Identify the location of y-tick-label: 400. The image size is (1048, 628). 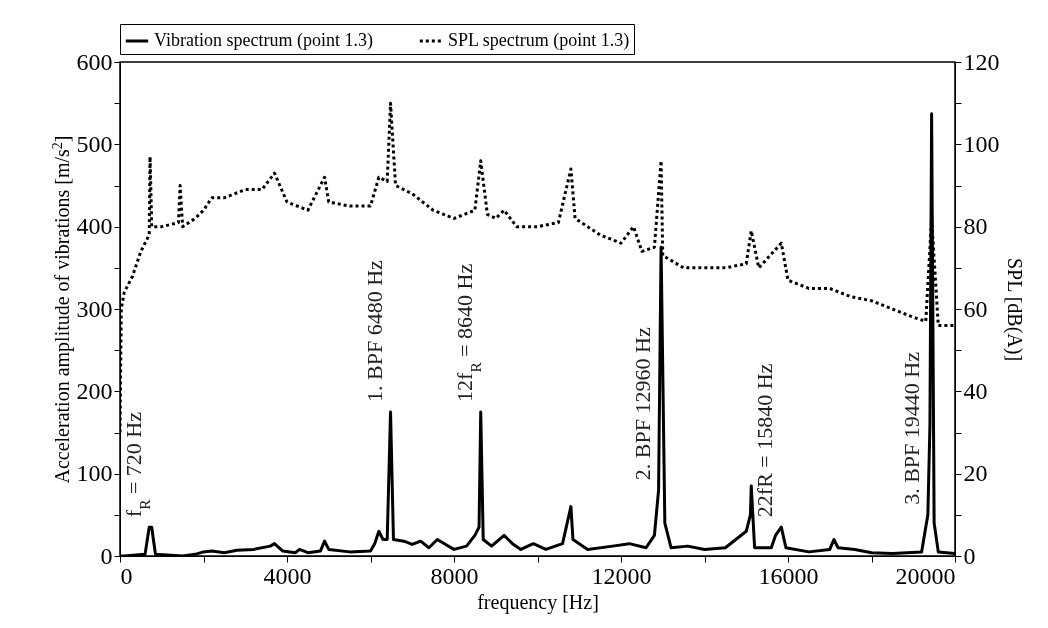
(94, 226).